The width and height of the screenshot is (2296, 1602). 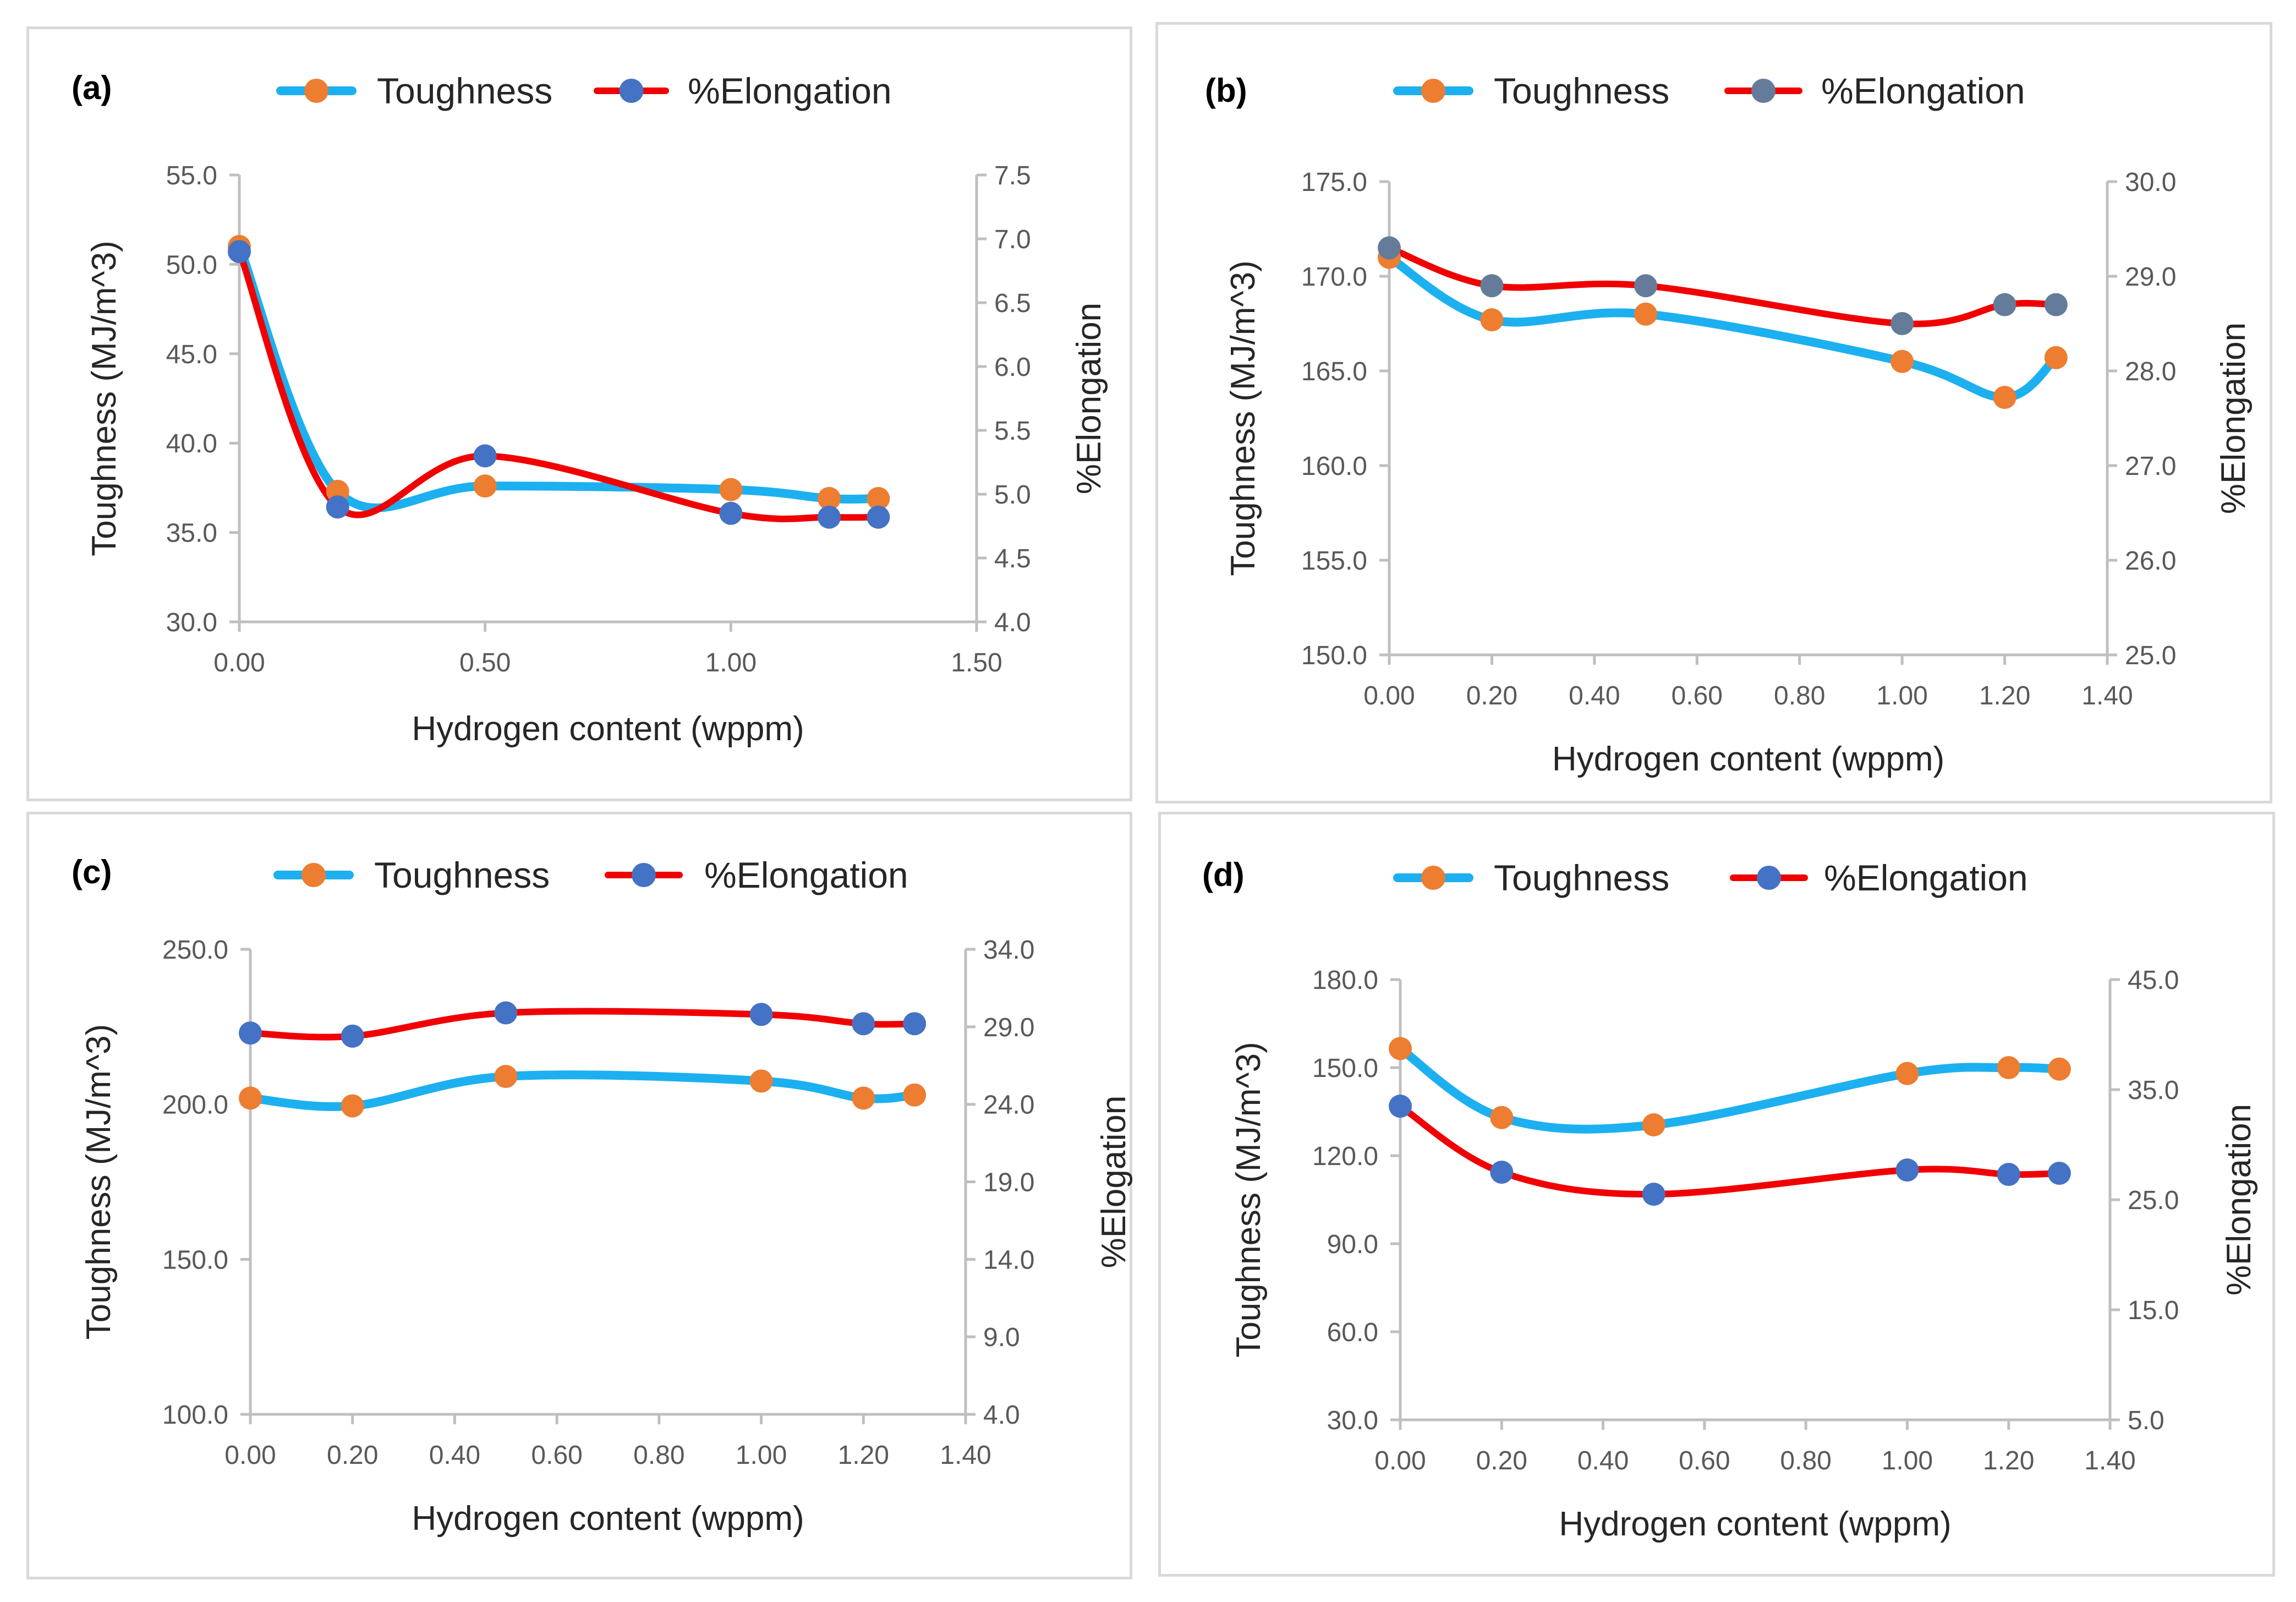 I want to click on y2-tick-label-d: 35.0, so click(x=2153, y=1091).